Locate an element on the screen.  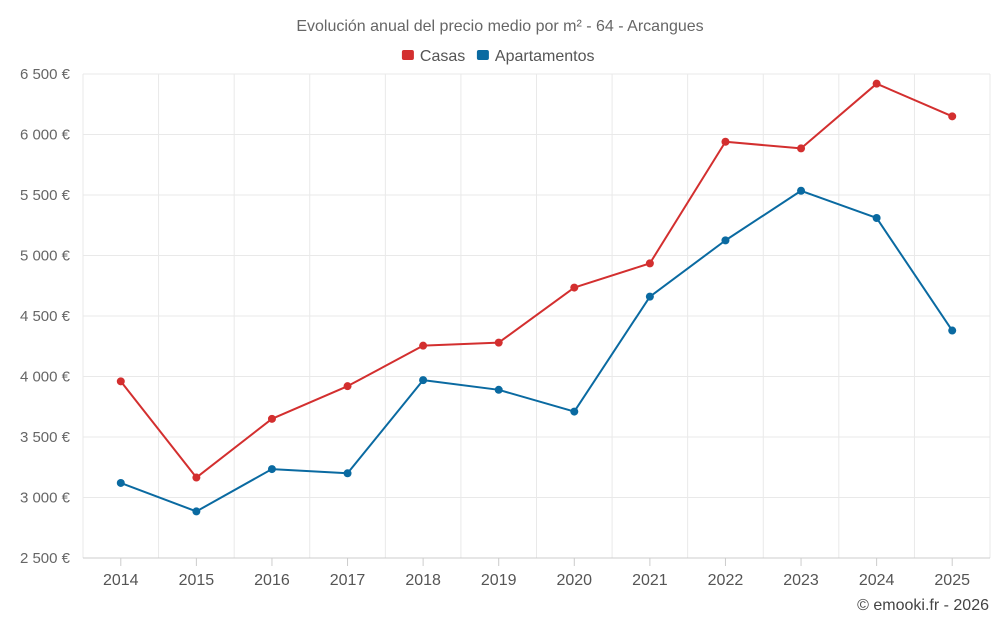
legend-item-apartamentos: Apartamentos is located at coordinates (535, 56).